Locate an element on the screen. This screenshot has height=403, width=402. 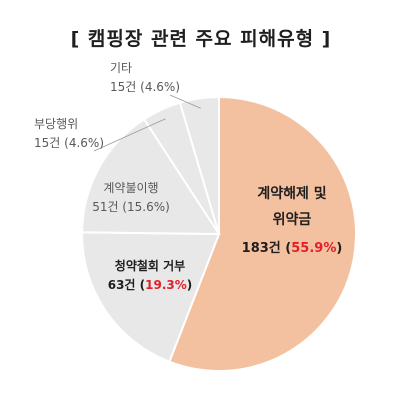
chart-title: [ 캠핑장 관련 주요 피해유형 ] is located at coordinates (201, 39).